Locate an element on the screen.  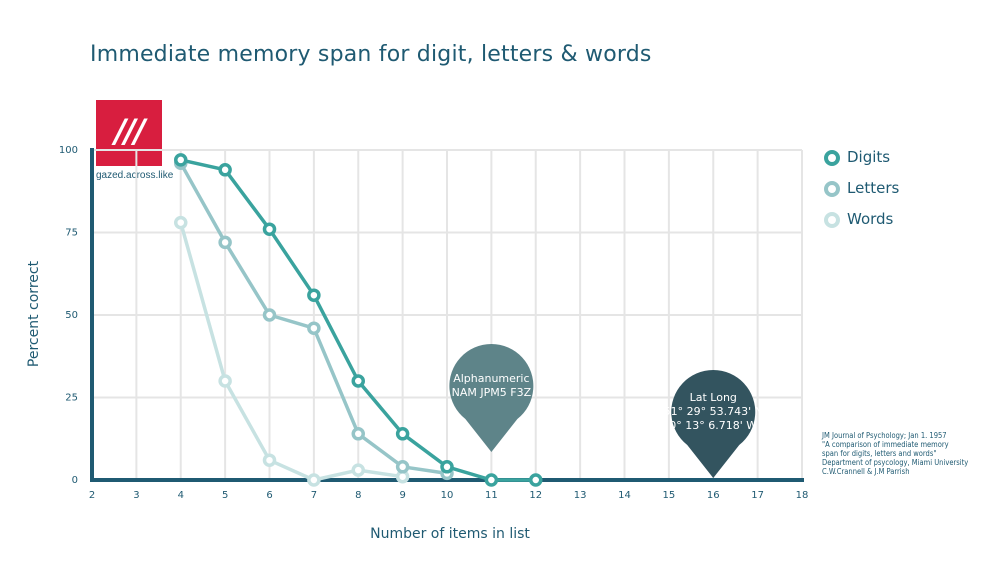
x-tick-label: 8 is located at coordinates (358, 495).